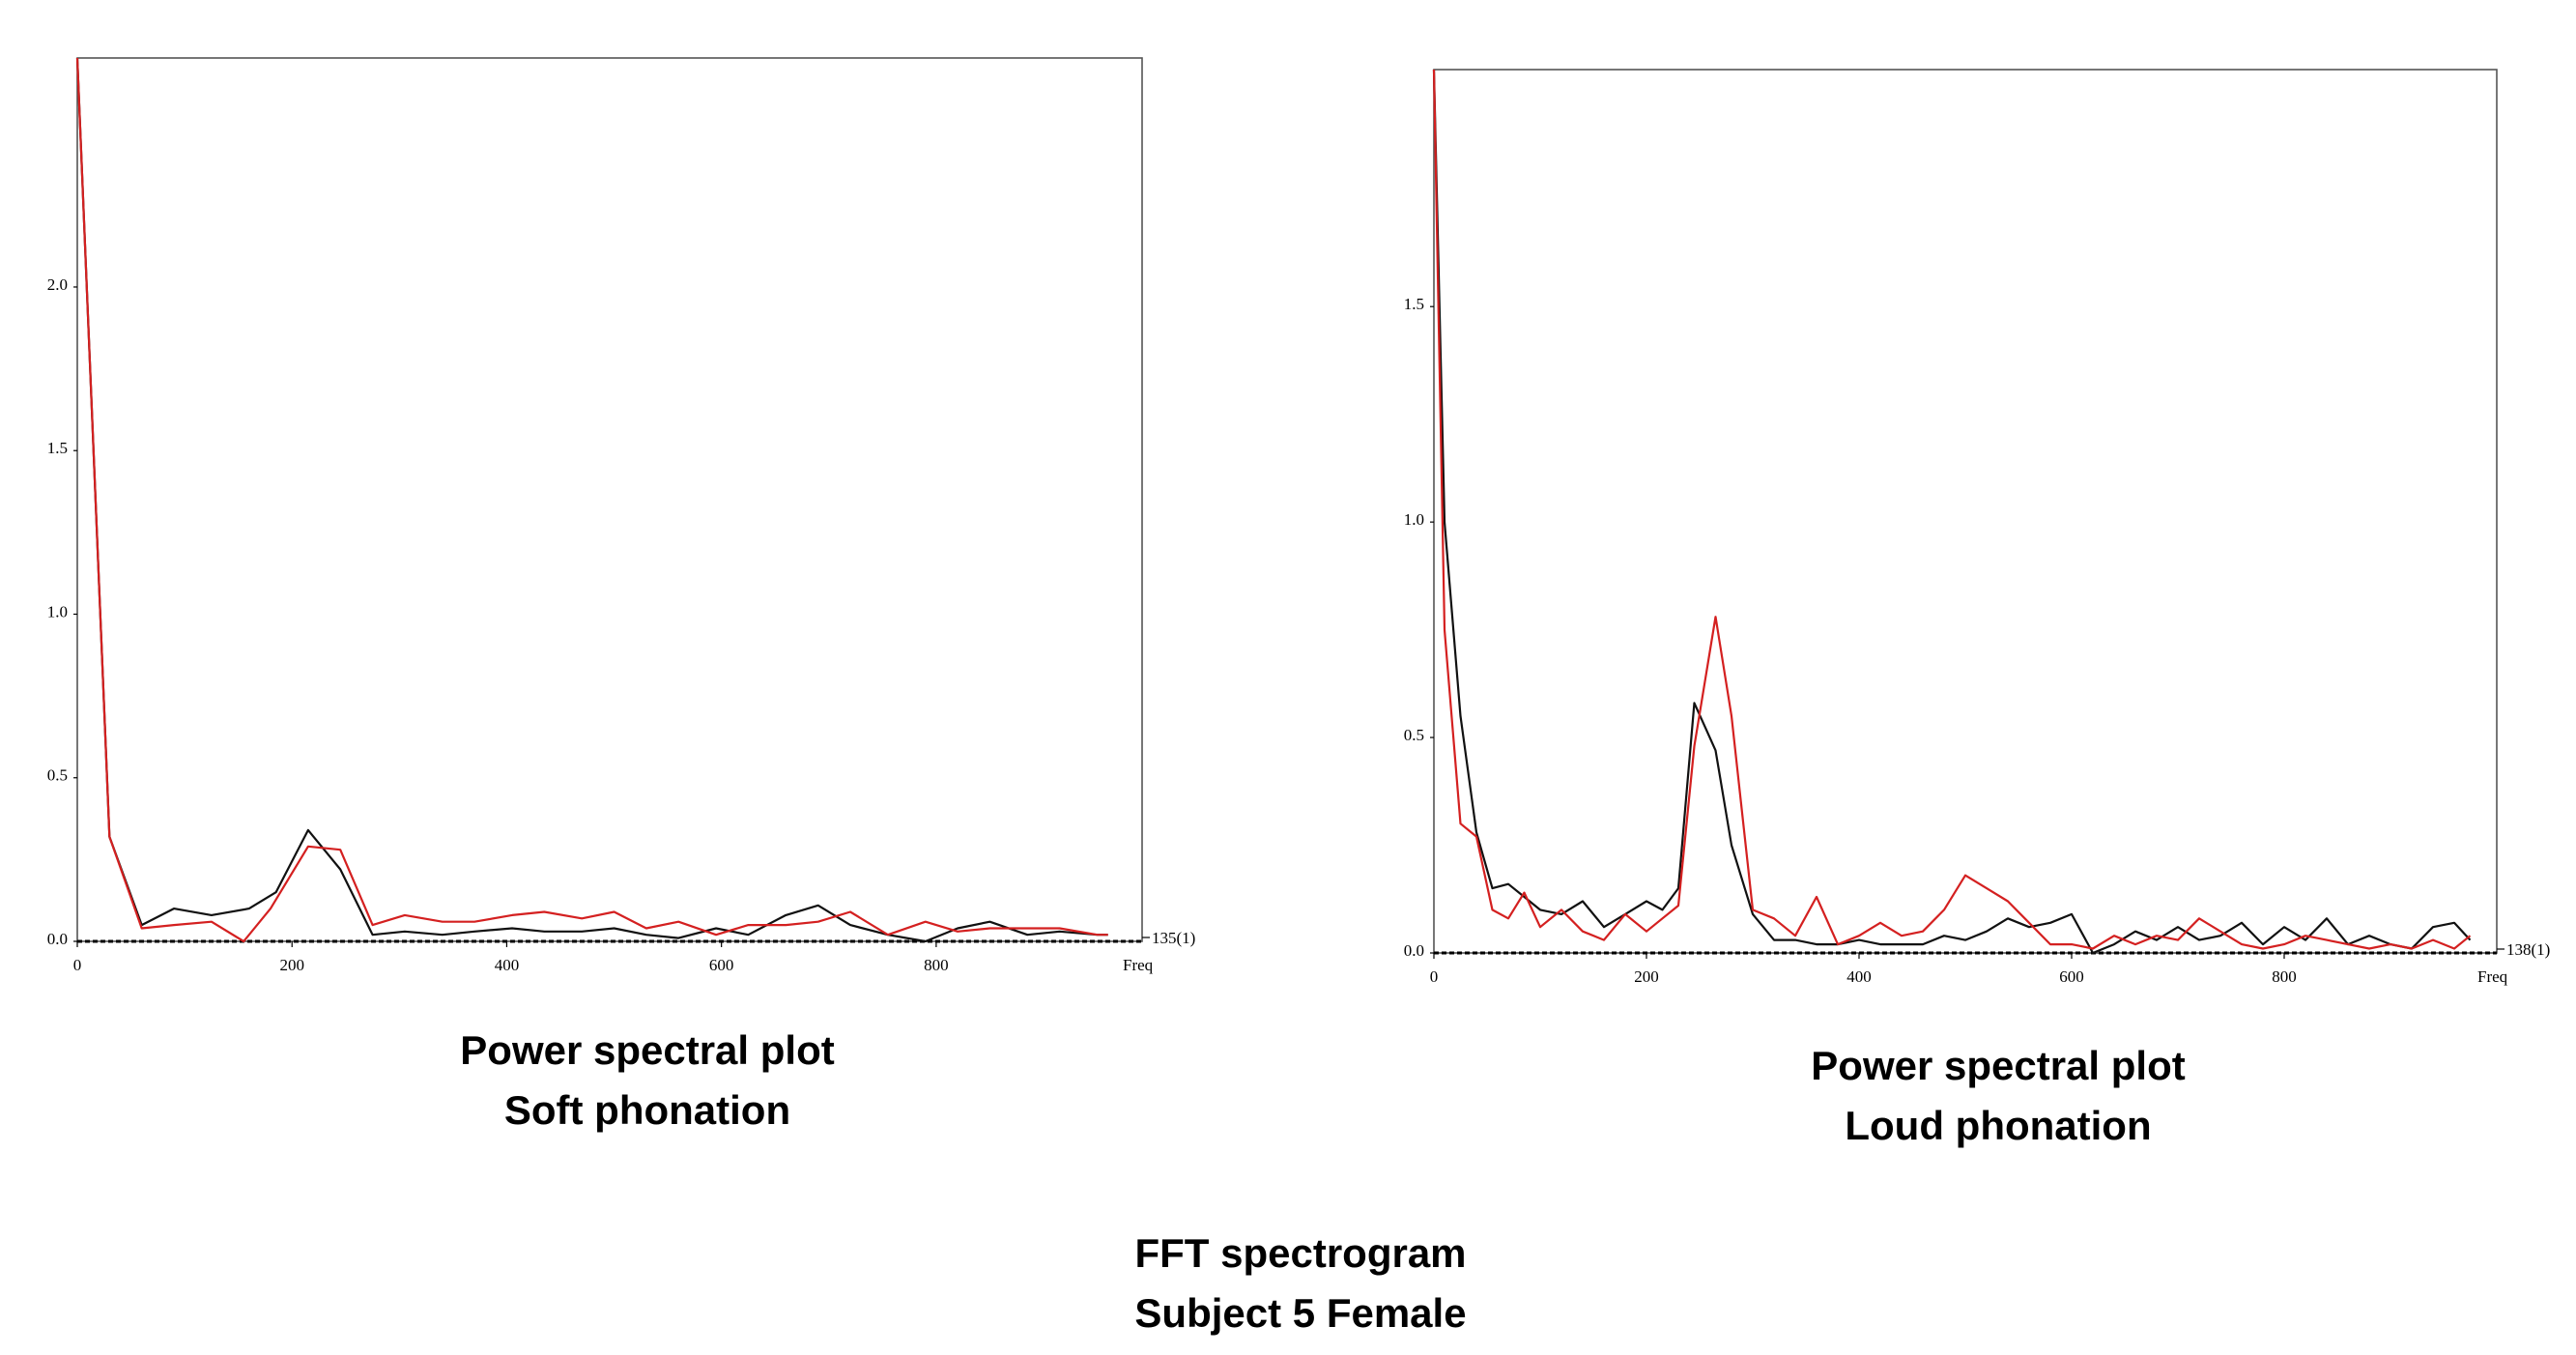 The height and width of the screenshot is (1355, 2576). I want to click on loud-phonation-caption: Power spectral plot Loud phonation, so click(1998, 1096).